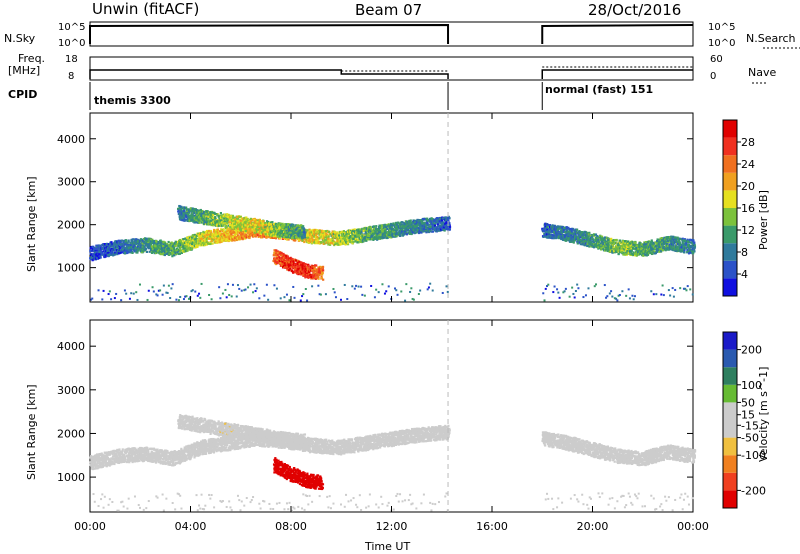 The width and height of the screenshot is (800, 554). I want to click on freq-label: Freq., so click(32, 58).